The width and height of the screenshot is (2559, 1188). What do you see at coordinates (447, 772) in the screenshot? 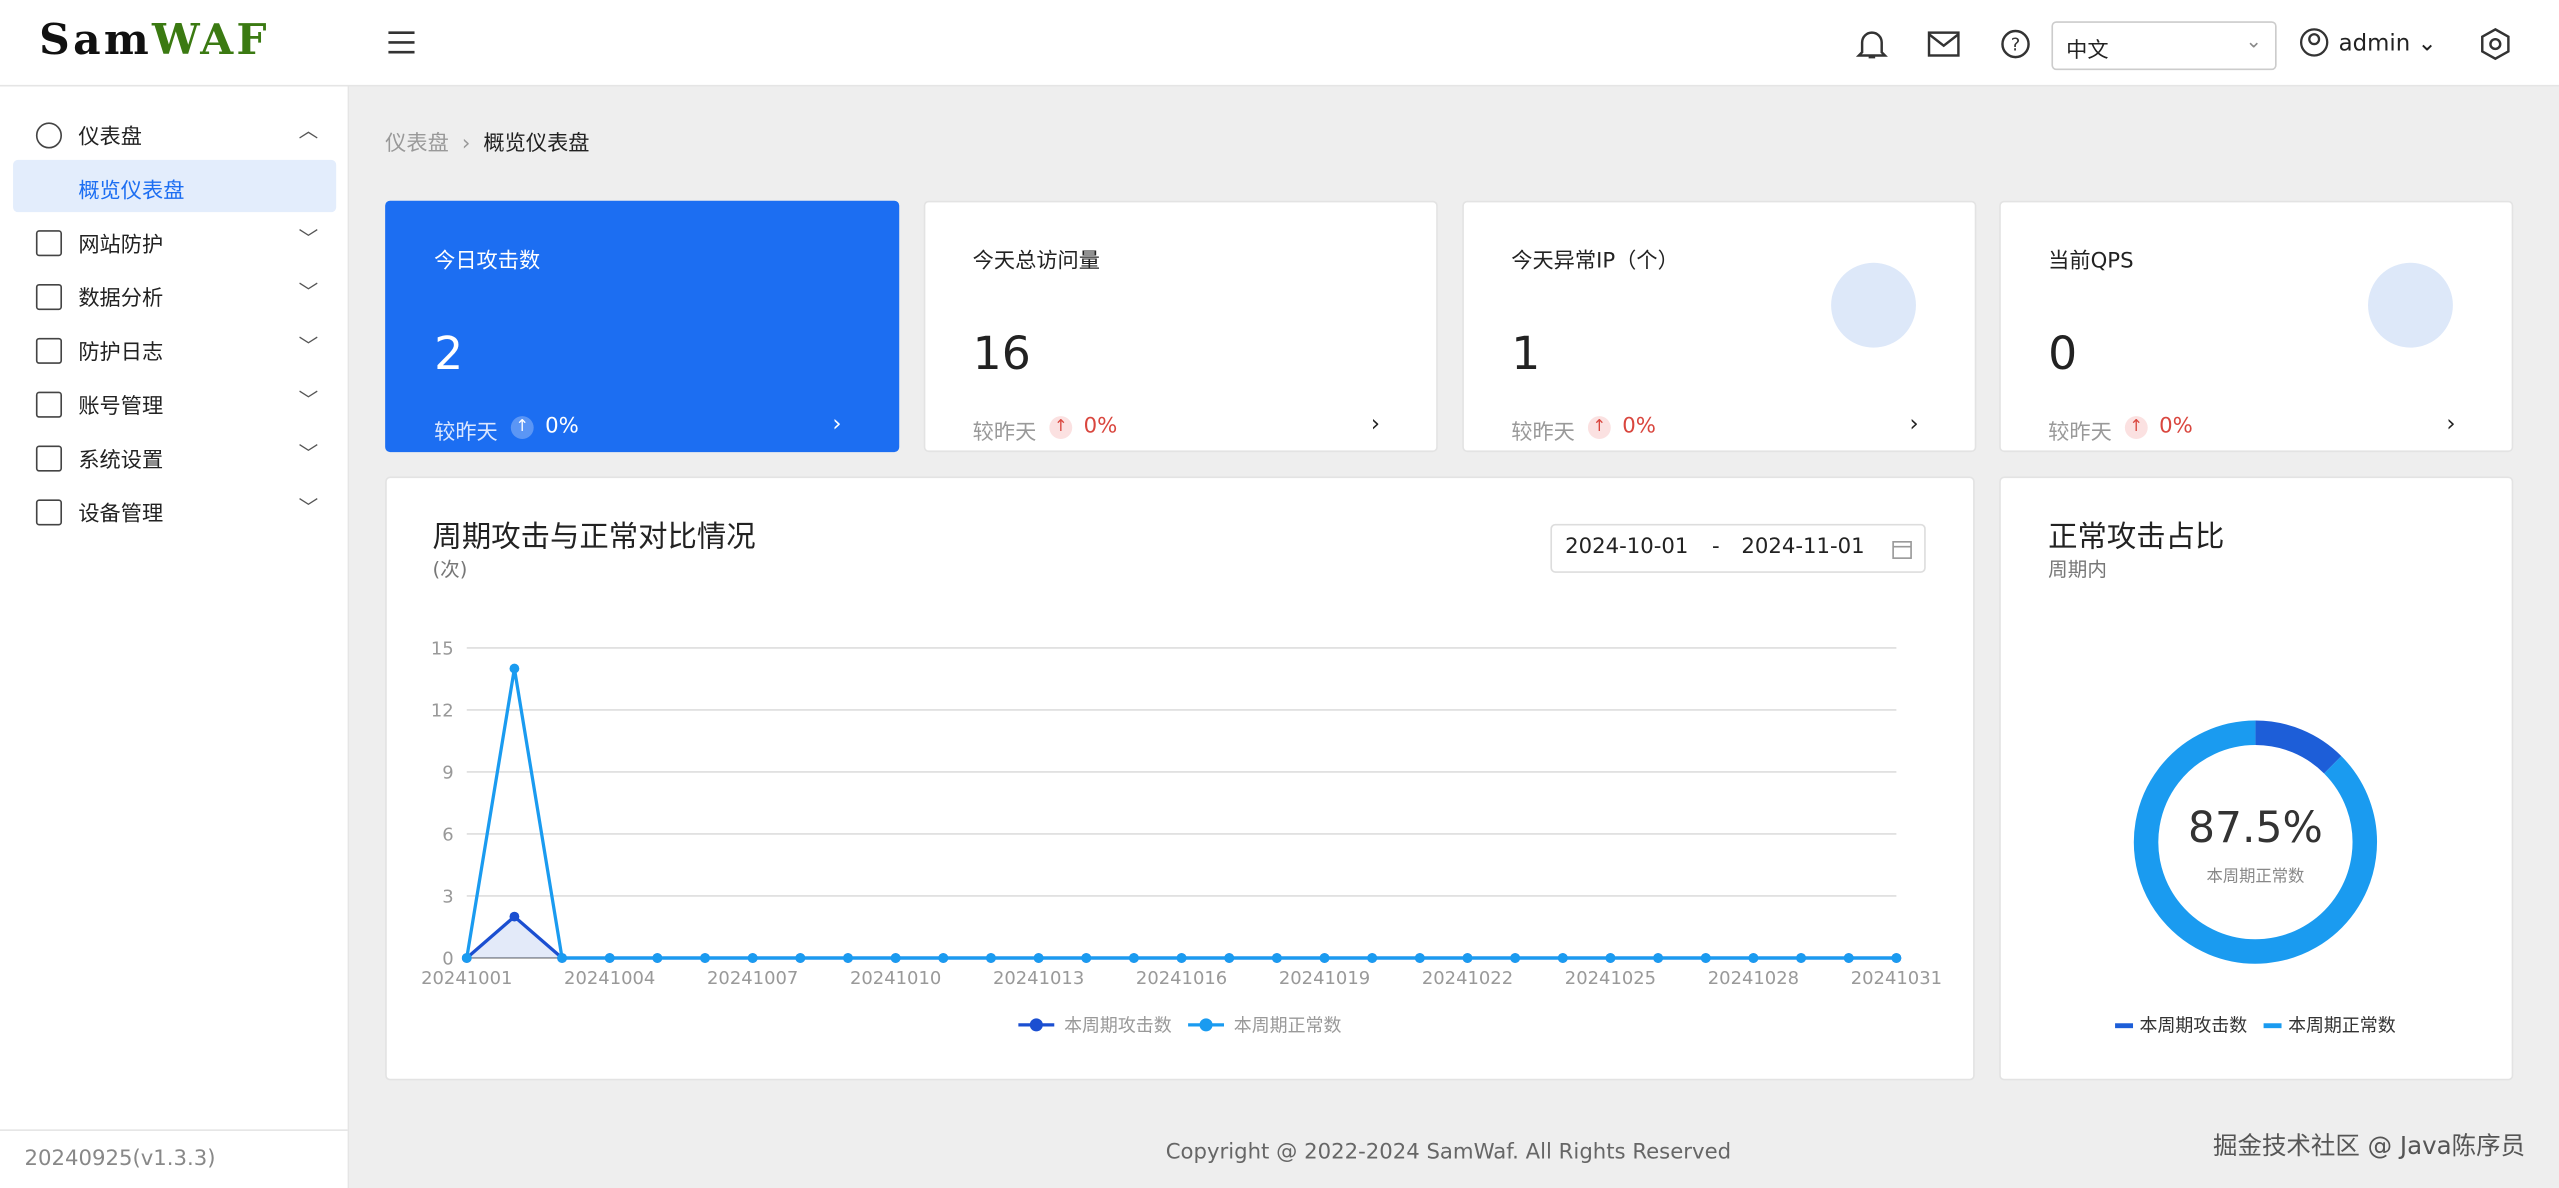
I see `y-tick-label: 9` at bounding box center [447, 772].